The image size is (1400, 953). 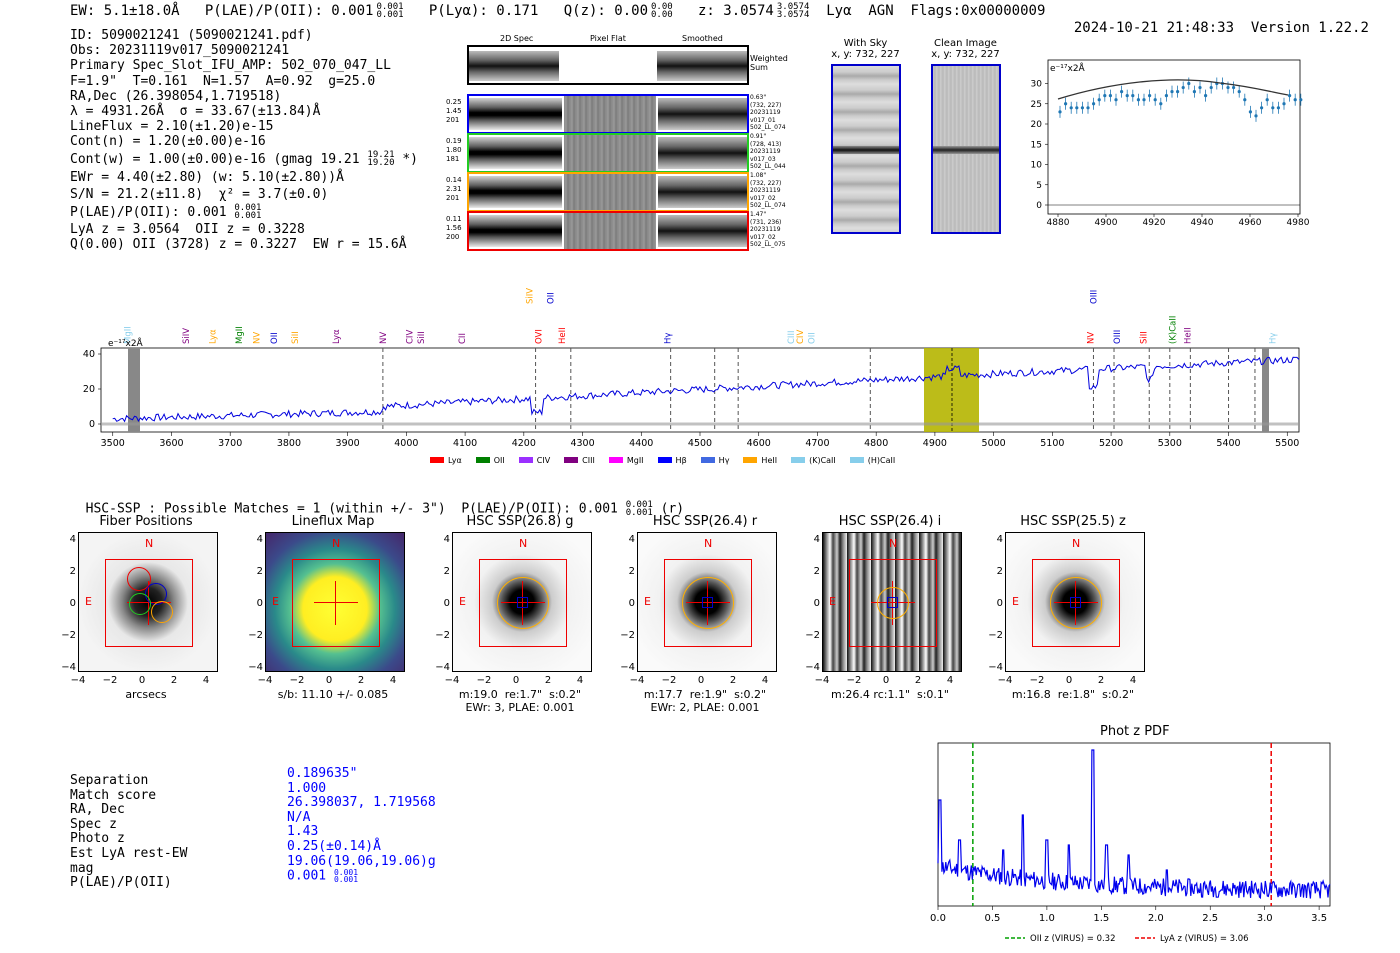 I want to click on clean-image, so click(x=966, y=149).